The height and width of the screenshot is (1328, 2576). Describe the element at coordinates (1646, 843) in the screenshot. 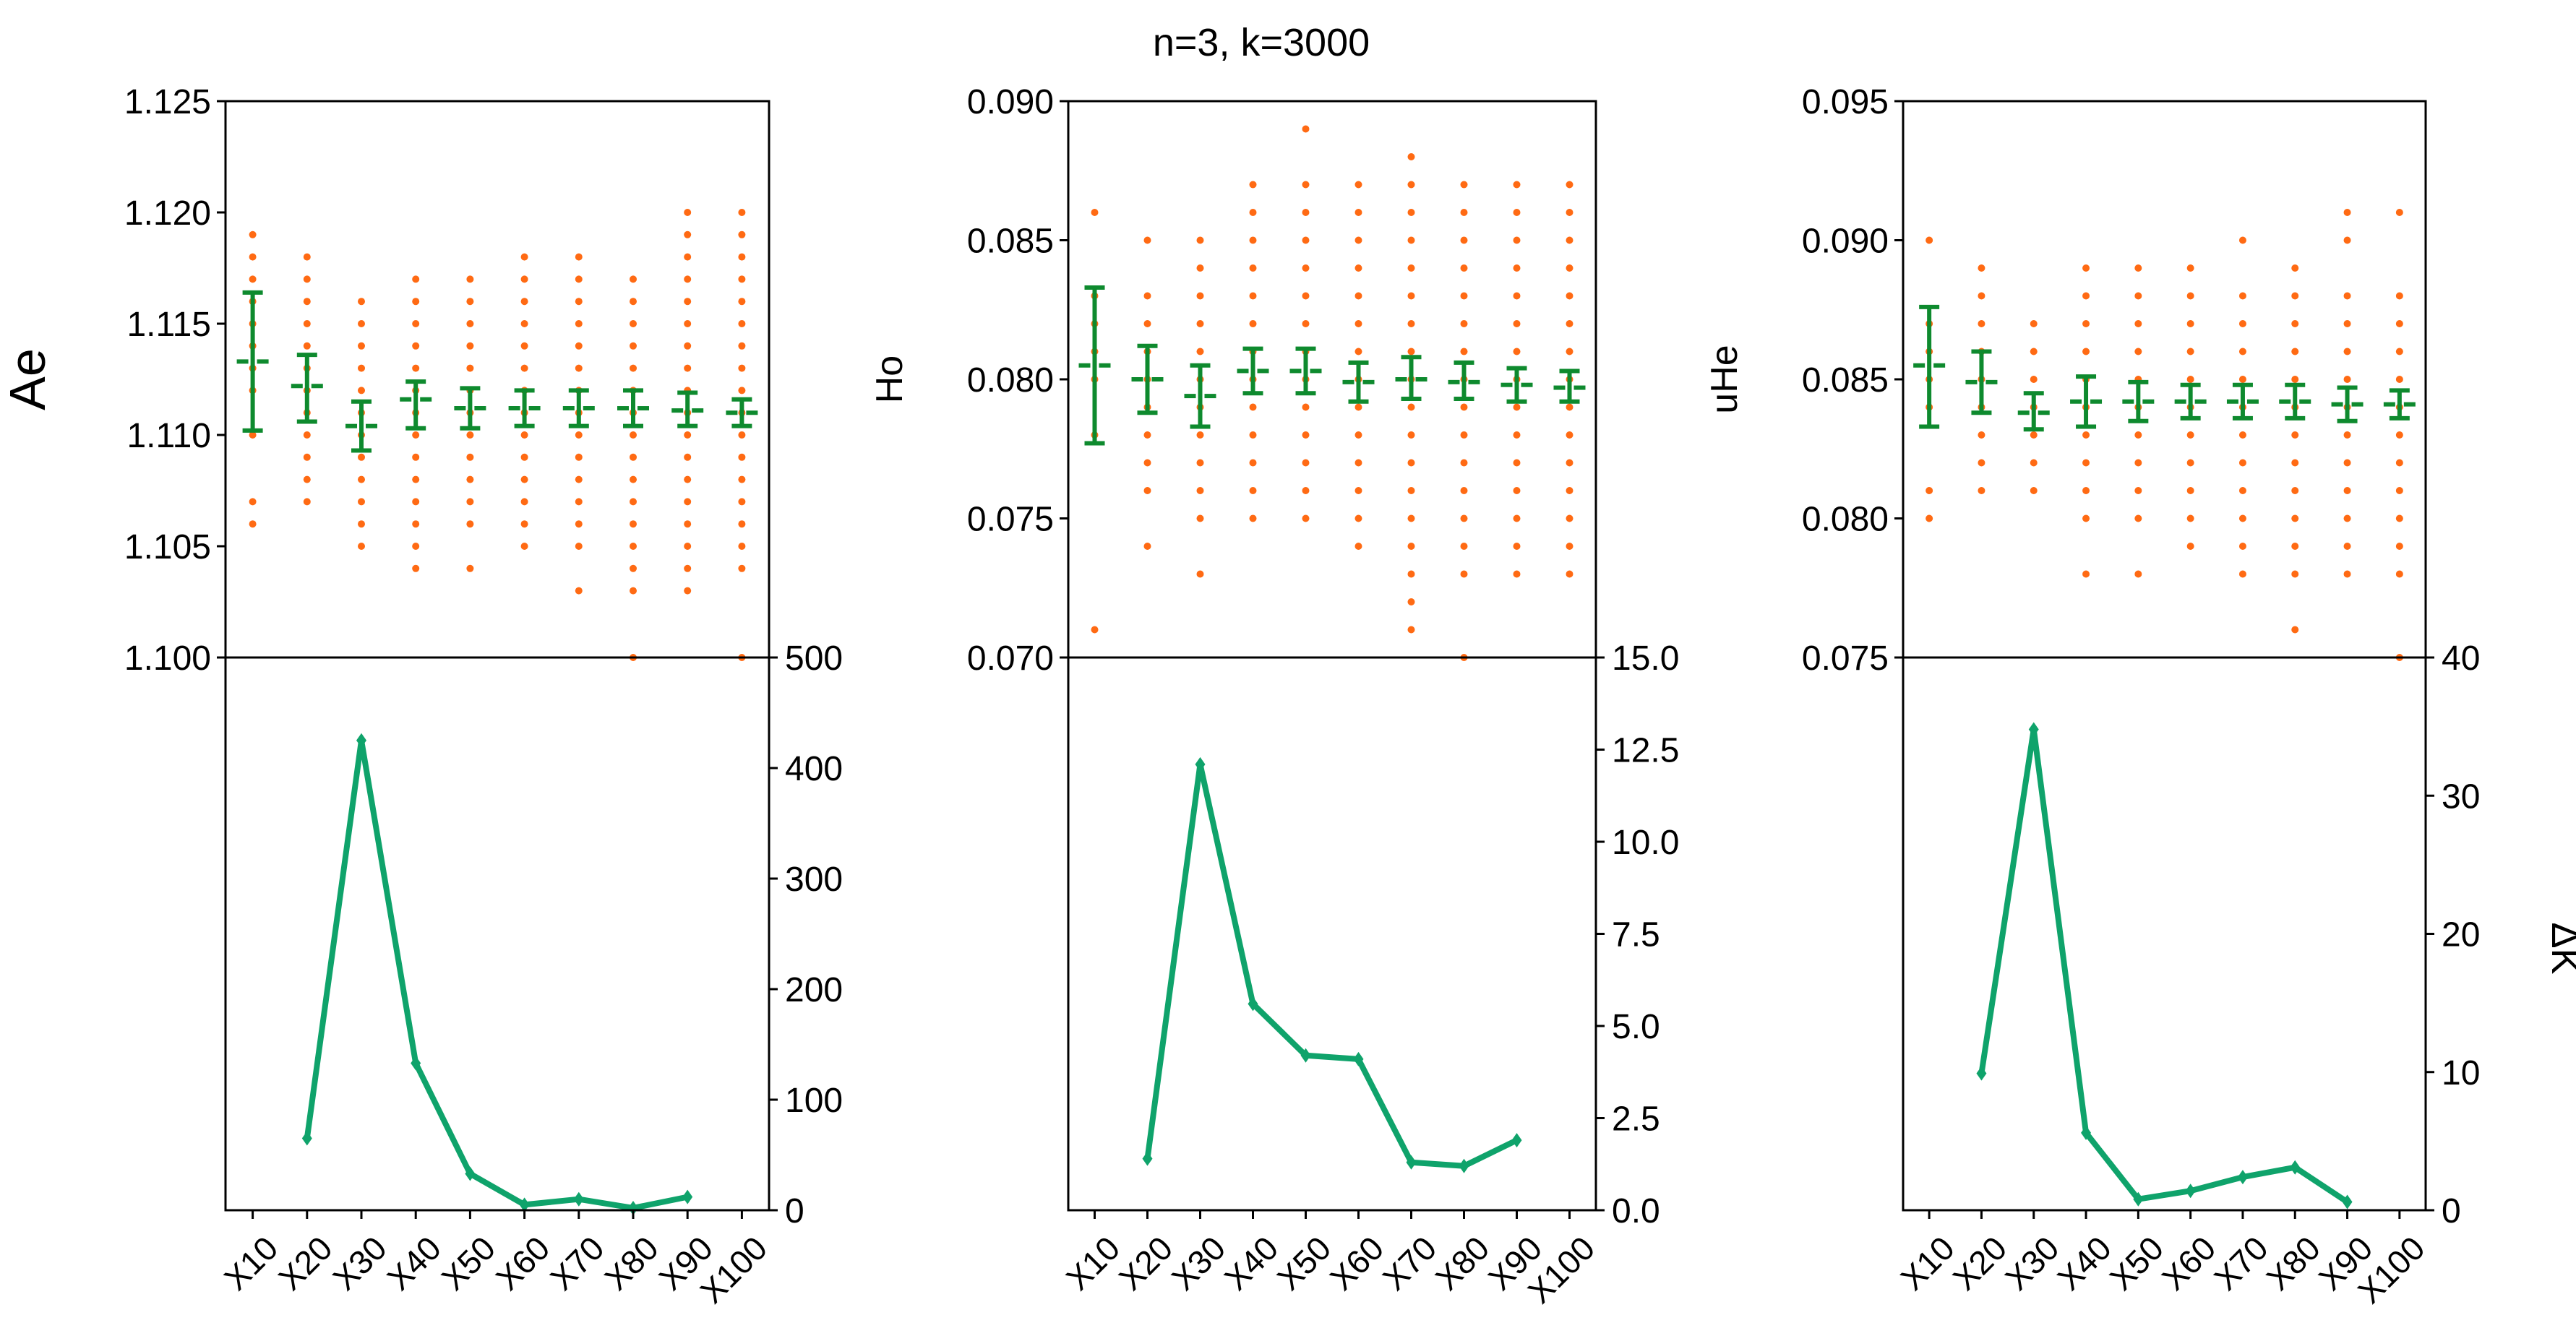

I see `y-tick-label: 10.0` at that location.